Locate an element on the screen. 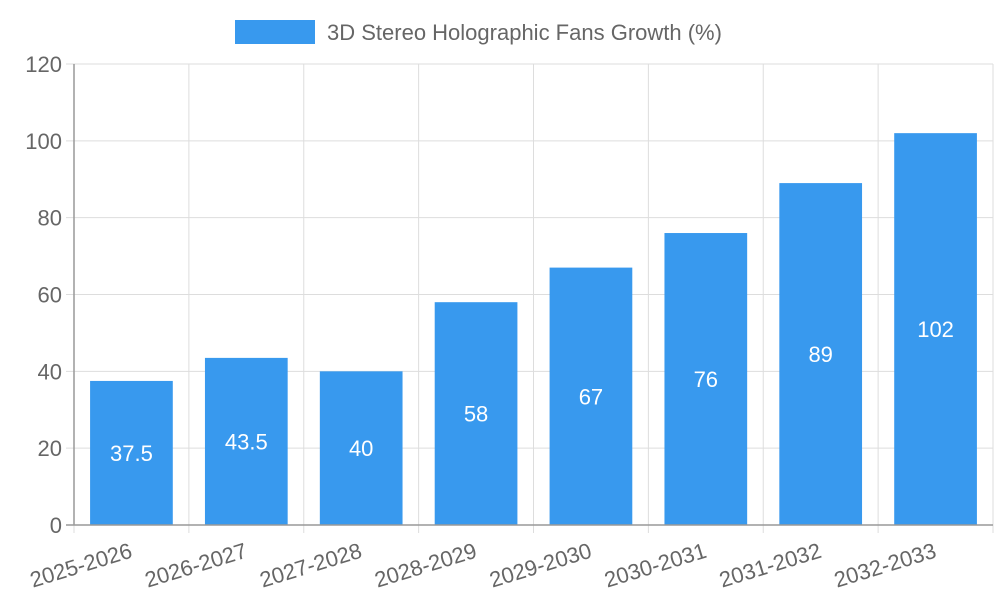 The width and height of the screenshot is (1000, 605). x-tick-label: 2028-2029 is located at coordinates (426, 565).